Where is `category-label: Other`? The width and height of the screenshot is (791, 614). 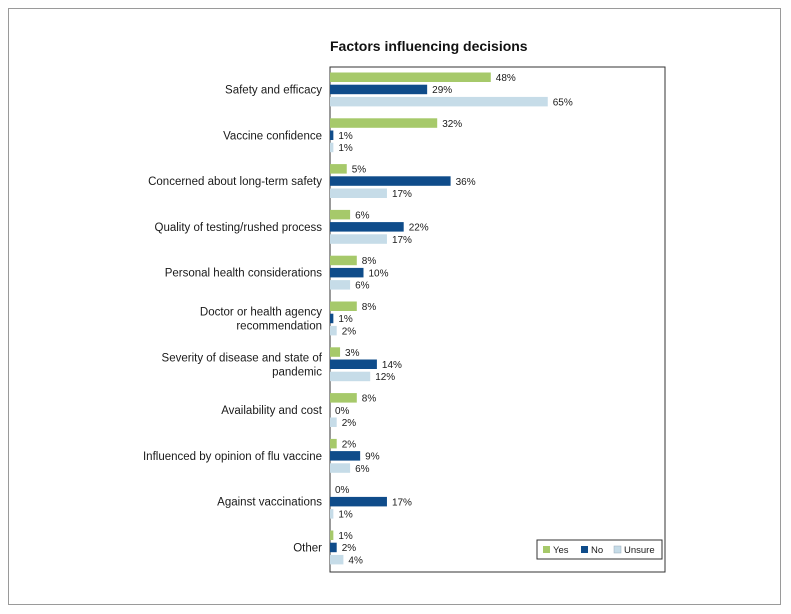
category-label: Other is located at coordinates (307, 548).